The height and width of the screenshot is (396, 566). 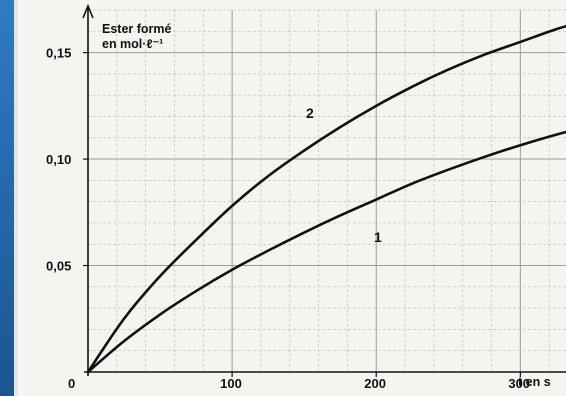 I want to click on side-panel-strip, so click(x=16, y=198).